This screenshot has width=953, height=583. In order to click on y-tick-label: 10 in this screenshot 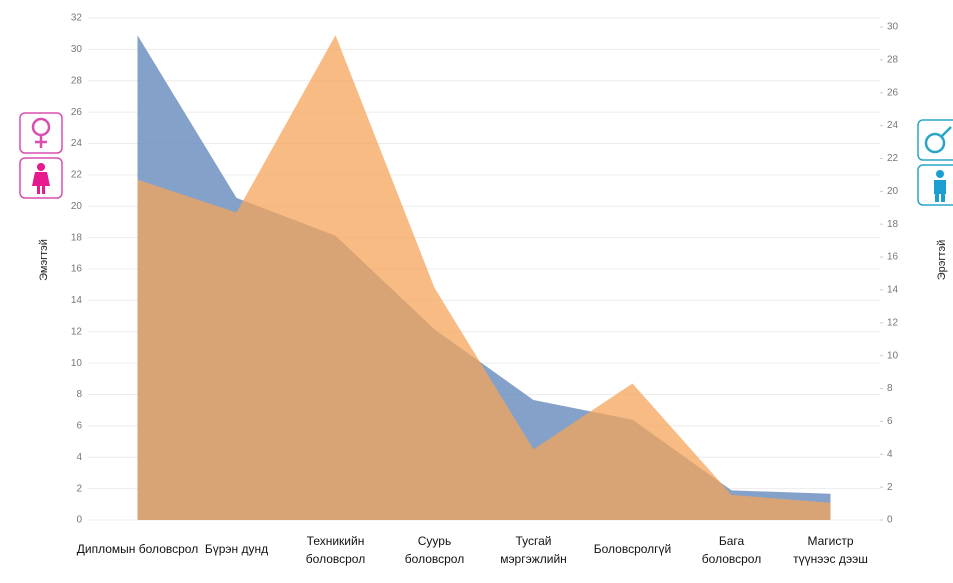, I will do `click(77, 363)`.